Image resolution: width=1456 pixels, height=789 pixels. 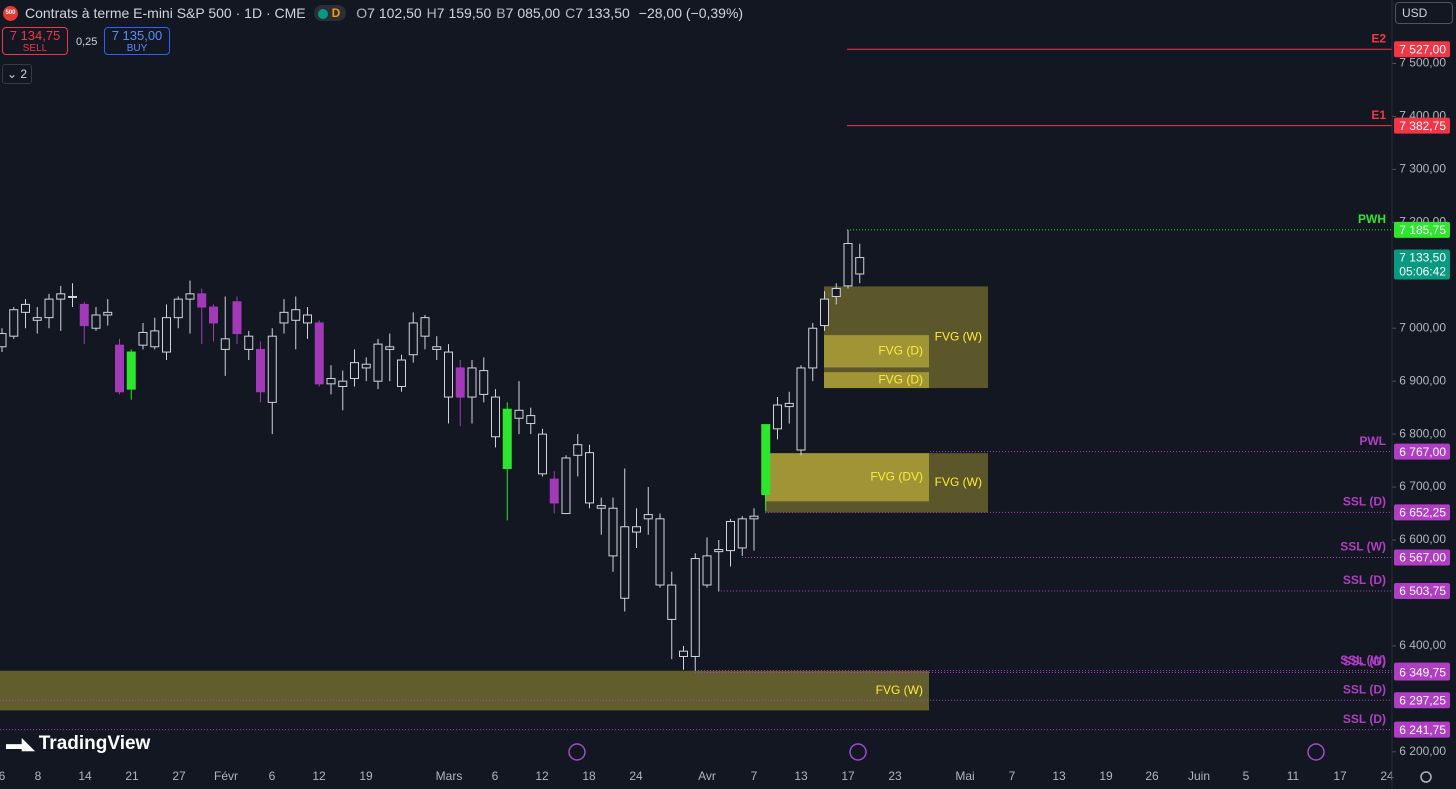 What do you see at coordinates (330, 13) in the screenshot?
I see `status-badge: D` at bounding box center [330, 13].